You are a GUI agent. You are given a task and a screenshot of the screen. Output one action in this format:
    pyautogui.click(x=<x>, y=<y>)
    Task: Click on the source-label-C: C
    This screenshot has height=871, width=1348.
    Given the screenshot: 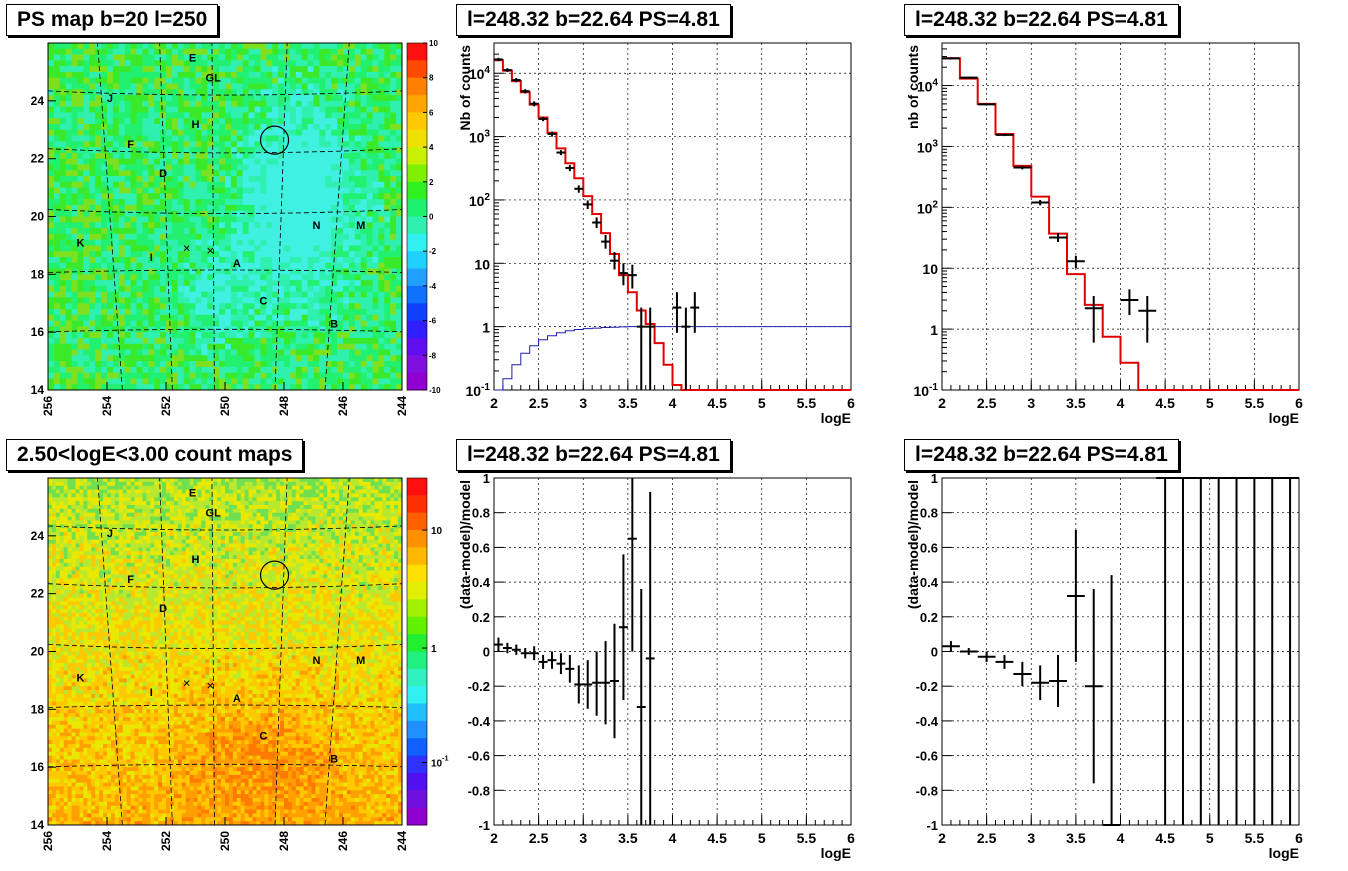 What is the action you would take?
    pyautogui.click(x=263, y=301)
    